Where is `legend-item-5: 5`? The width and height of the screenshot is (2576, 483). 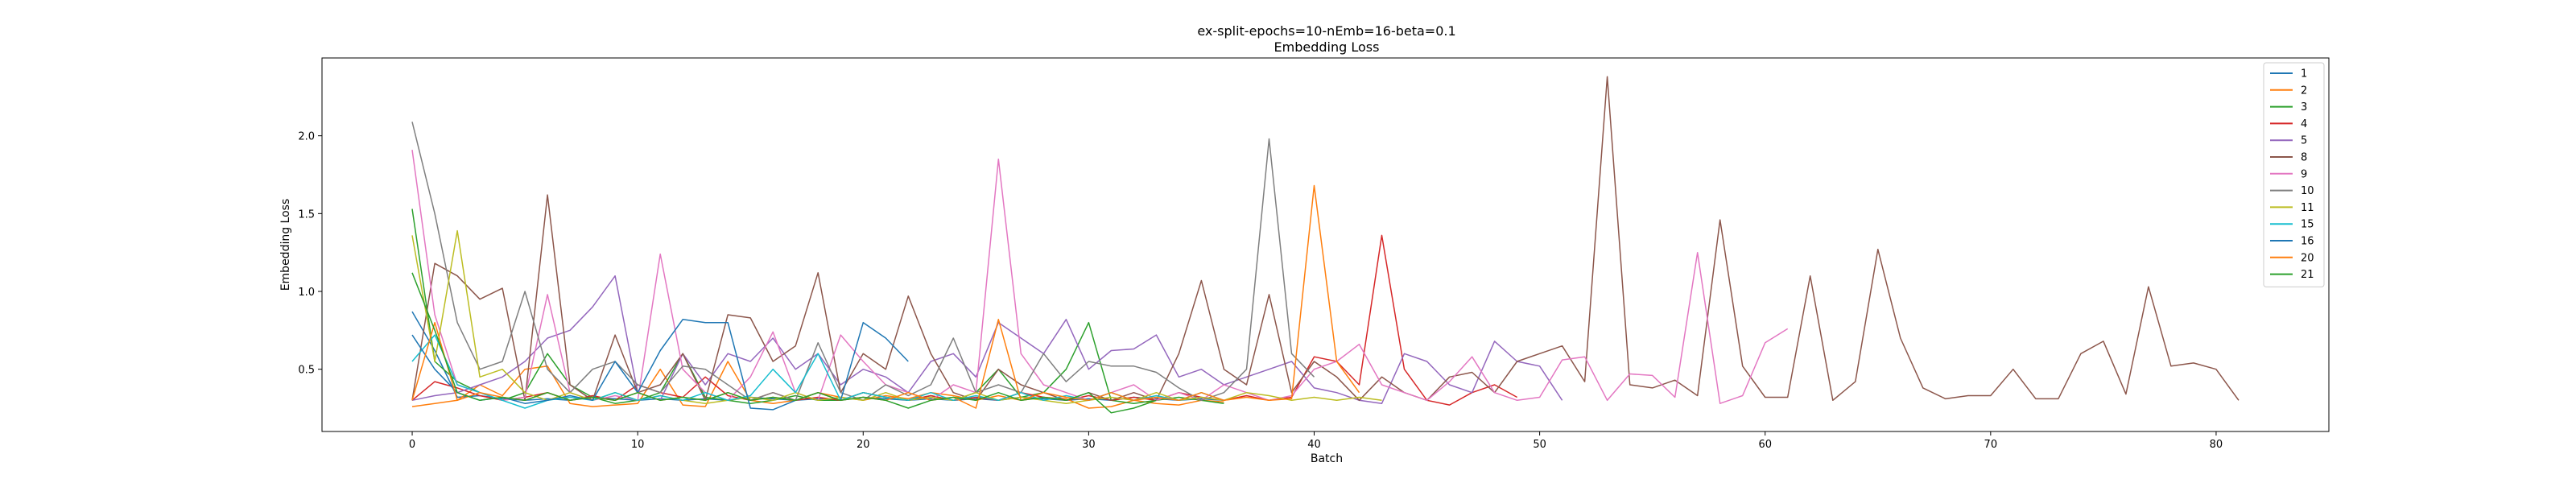
legend-item-5: 5 is located at coordinates (2288, 141).